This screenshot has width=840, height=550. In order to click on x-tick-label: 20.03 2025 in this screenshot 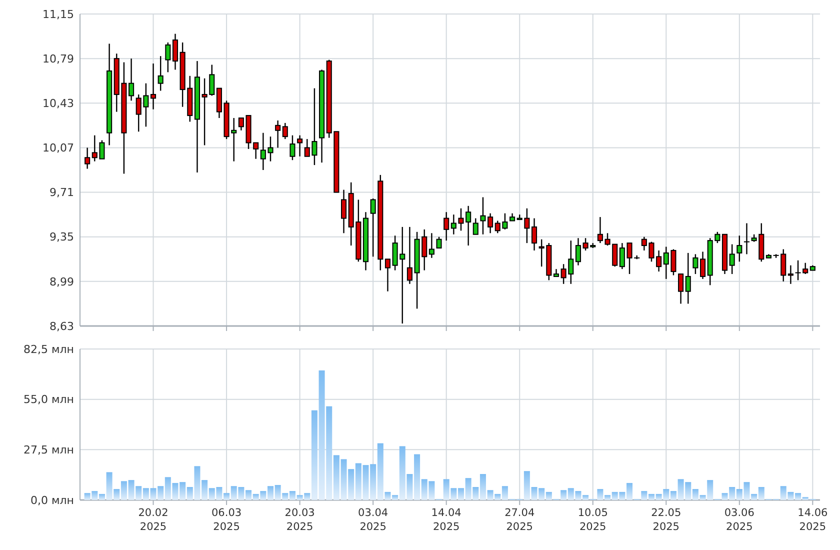, I will do `click(299, 520)`.